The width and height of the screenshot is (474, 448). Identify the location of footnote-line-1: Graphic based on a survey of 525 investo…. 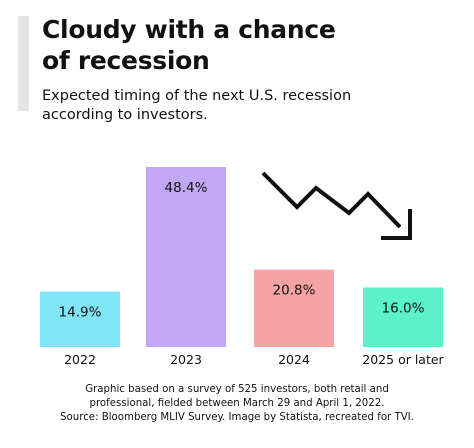
(237, 389).